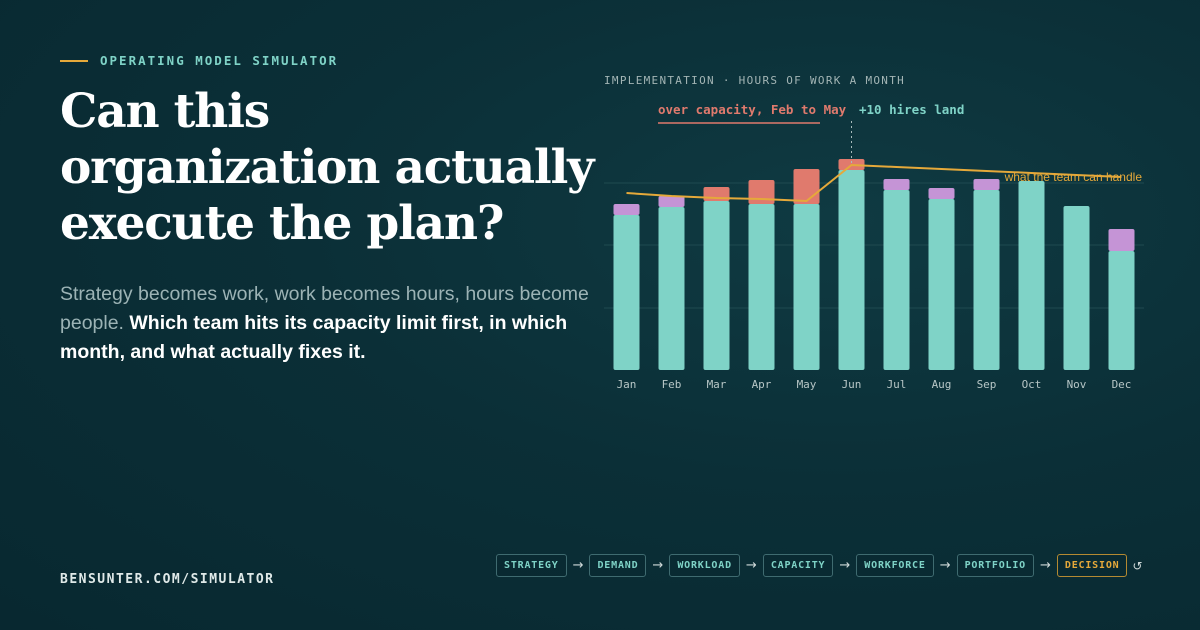  I want to click on bar-base-jan, so click(626, 292).